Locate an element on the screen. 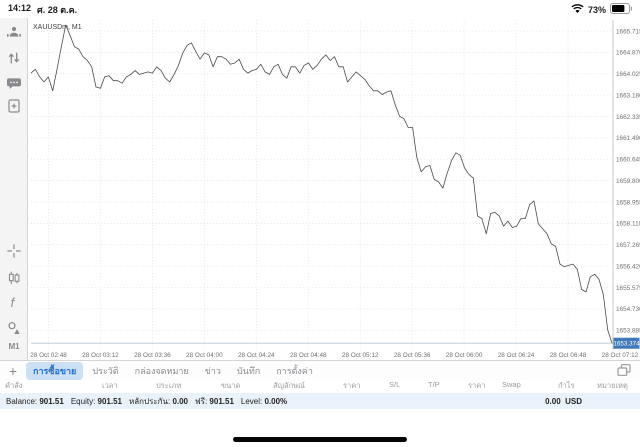  svg-text: 1663.180 is located at coordinates (628, 95).